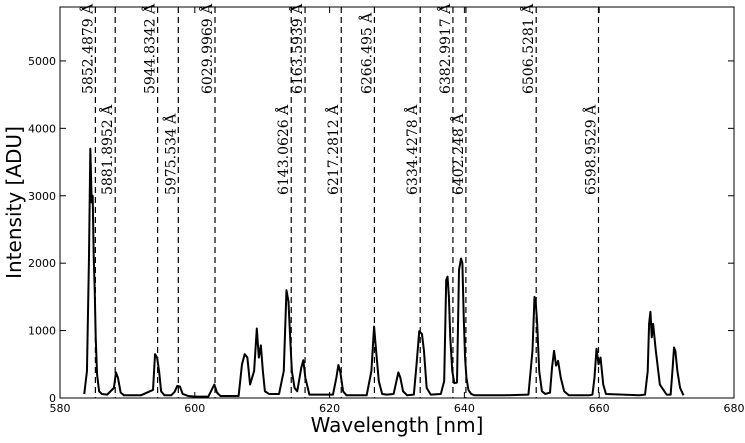 This screenshot has width=745, height=443. What do you see at coordinates (42, 263) in the screenshot?
I see `y-tick-label: 2000` at bounding box center [42, 263].